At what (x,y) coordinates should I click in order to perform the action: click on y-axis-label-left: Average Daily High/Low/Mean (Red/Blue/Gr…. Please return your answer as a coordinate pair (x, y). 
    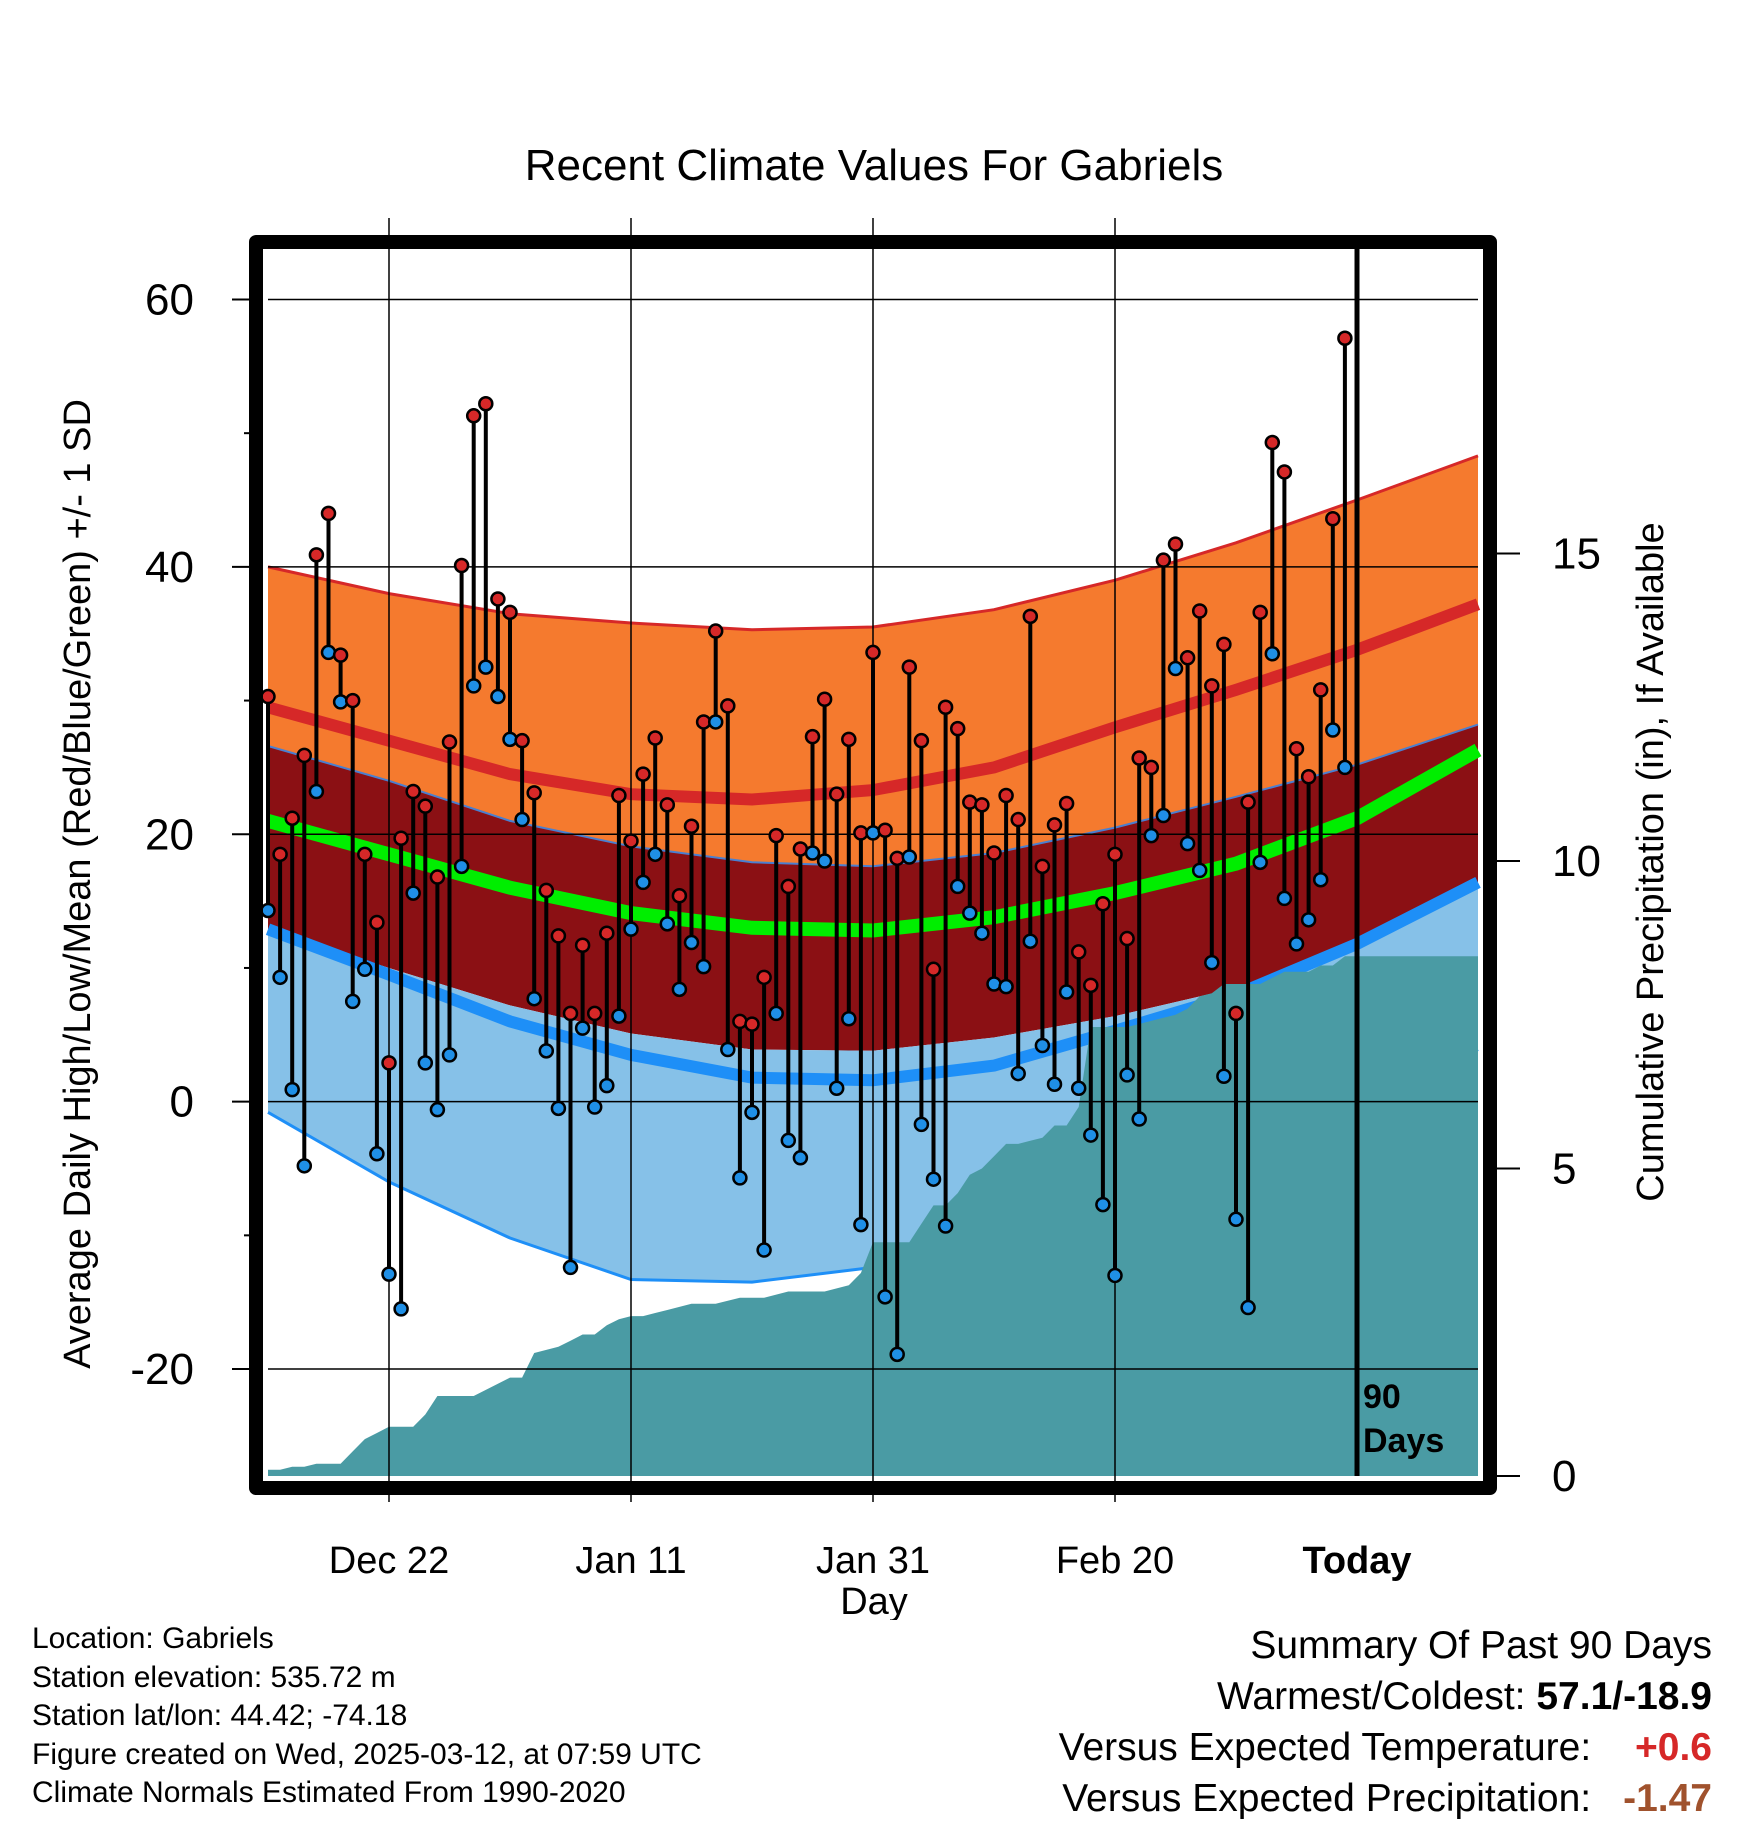
    Looking at the image, I should click on (78, 884).